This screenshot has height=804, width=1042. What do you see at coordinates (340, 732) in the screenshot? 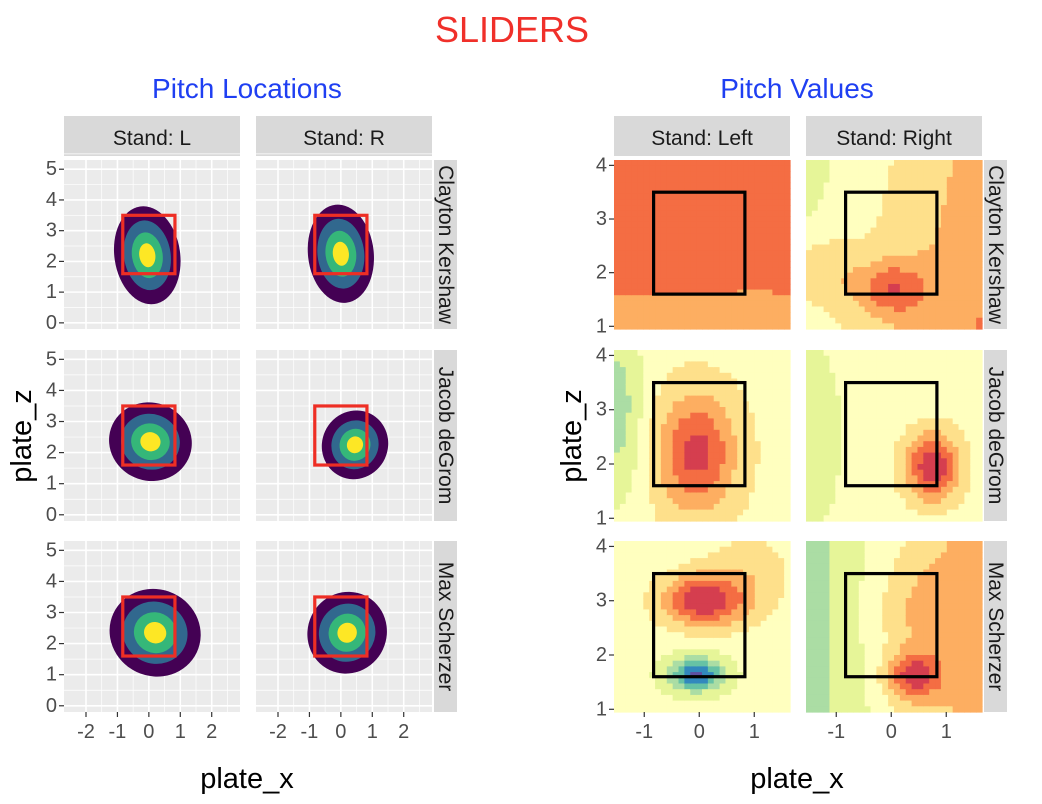
I see `x-tick-label: 0` at bounding box center [340, 732].